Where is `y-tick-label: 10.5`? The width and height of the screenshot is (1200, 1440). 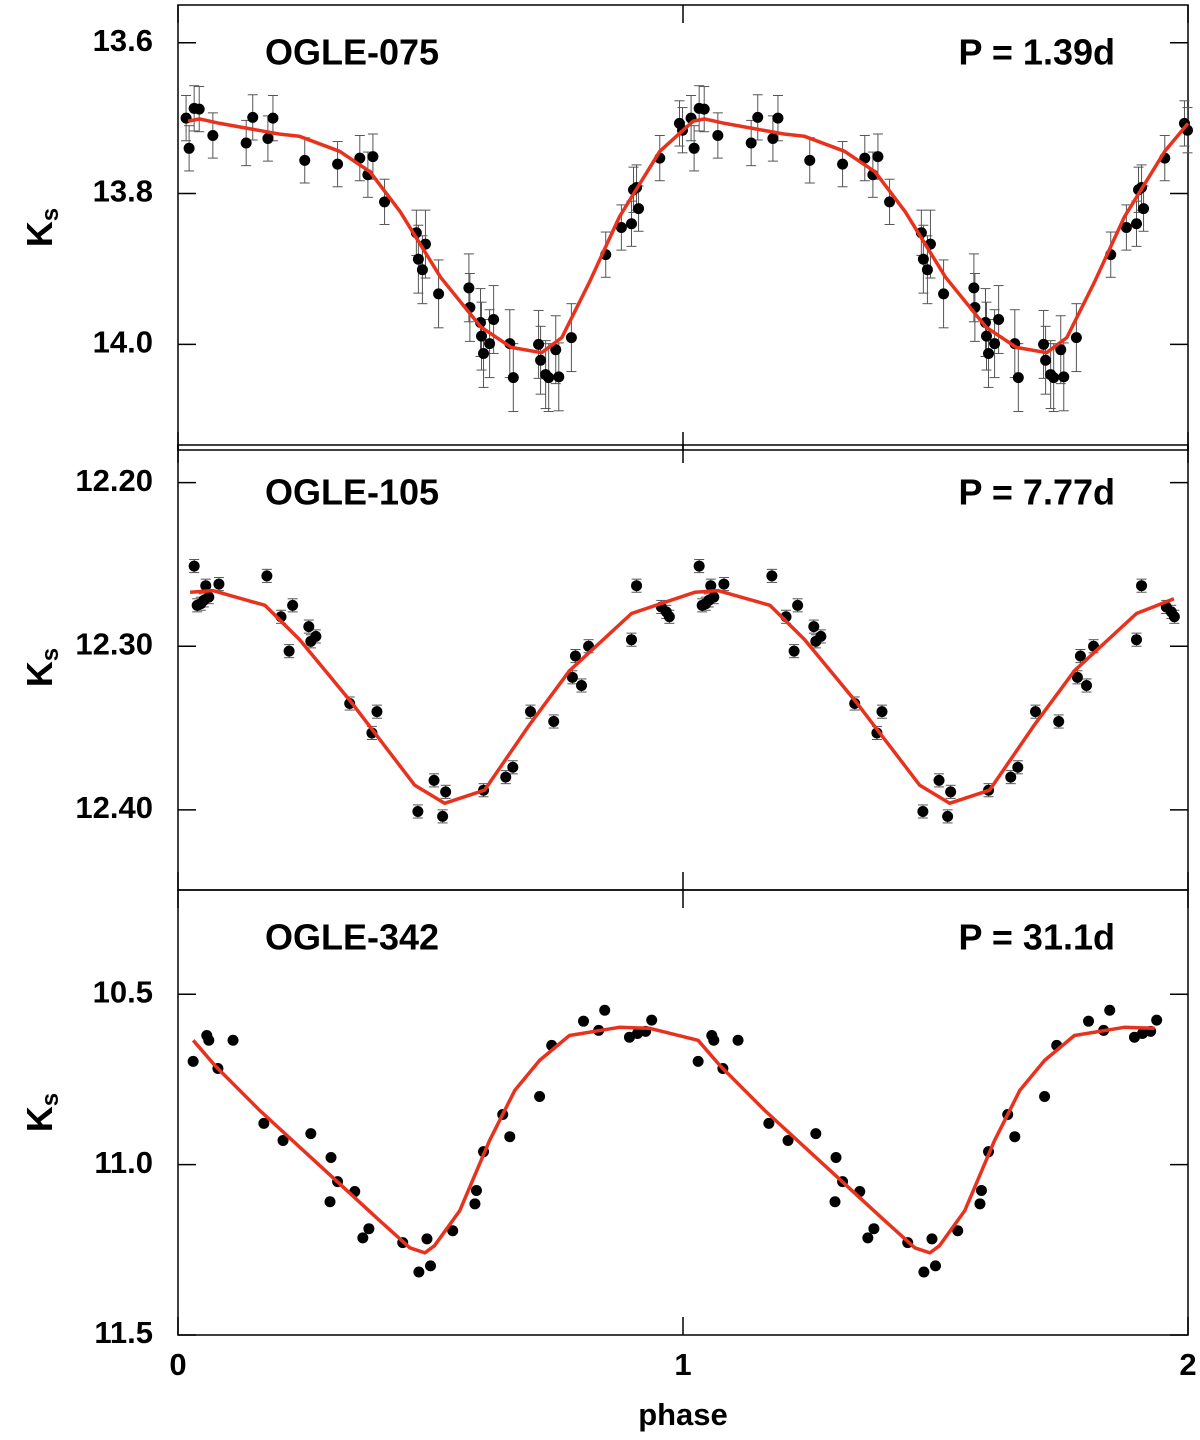
y-tick-label: 10.5 is located at coordinates (123, 991).